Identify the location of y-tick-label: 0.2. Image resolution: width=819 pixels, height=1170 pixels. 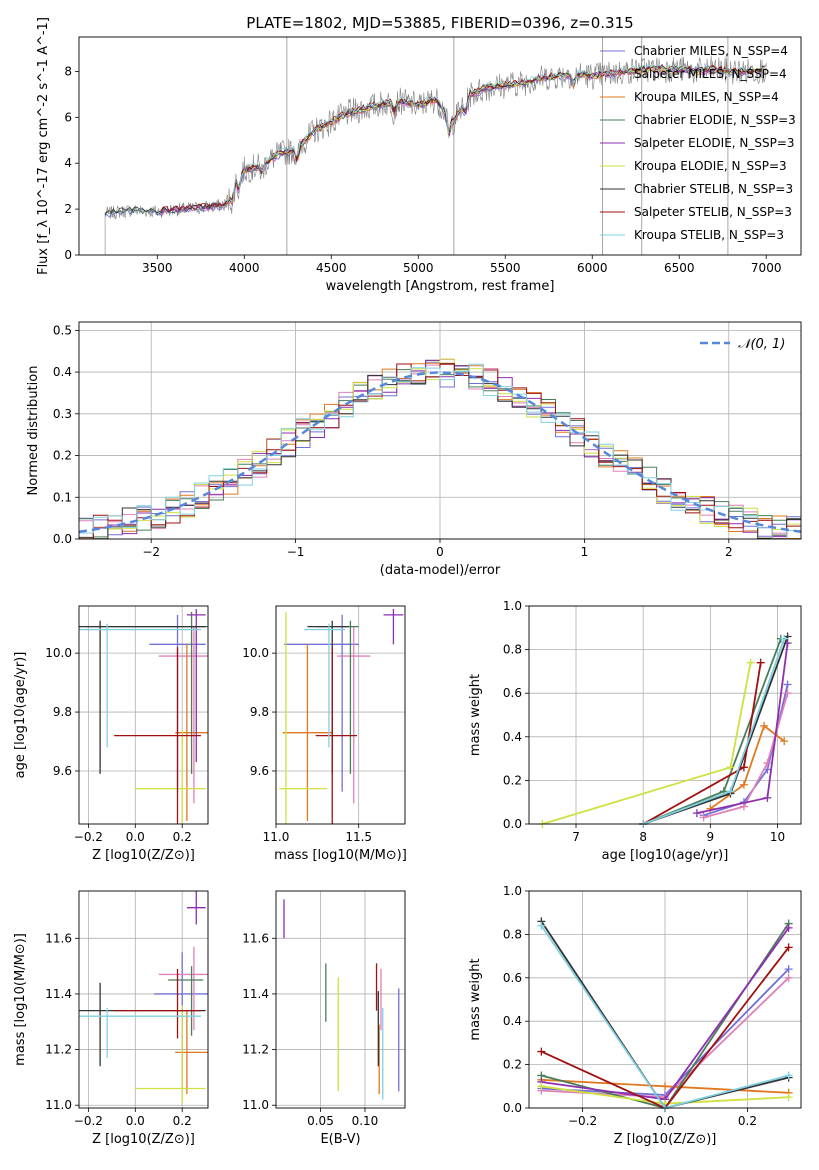
(512, 780).